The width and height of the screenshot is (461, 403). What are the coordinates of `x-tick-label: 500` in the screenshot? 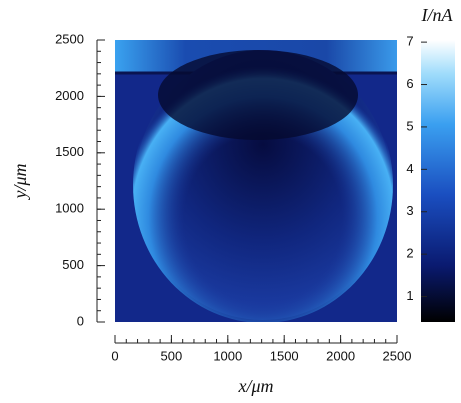 It's located at (172, 355).